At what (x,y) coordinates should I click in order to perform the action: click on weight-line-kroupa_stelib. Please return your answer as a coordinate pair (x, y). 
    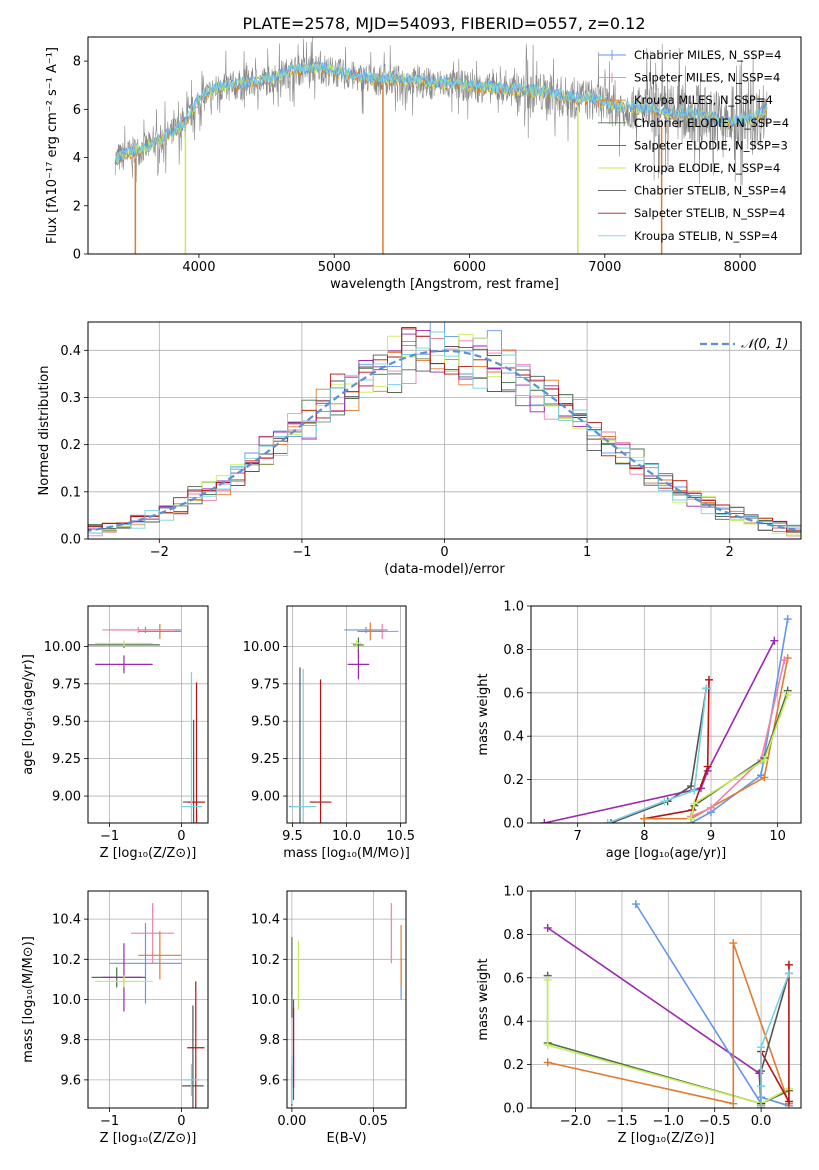
    Looking at the image, I should click on (775, 1039).